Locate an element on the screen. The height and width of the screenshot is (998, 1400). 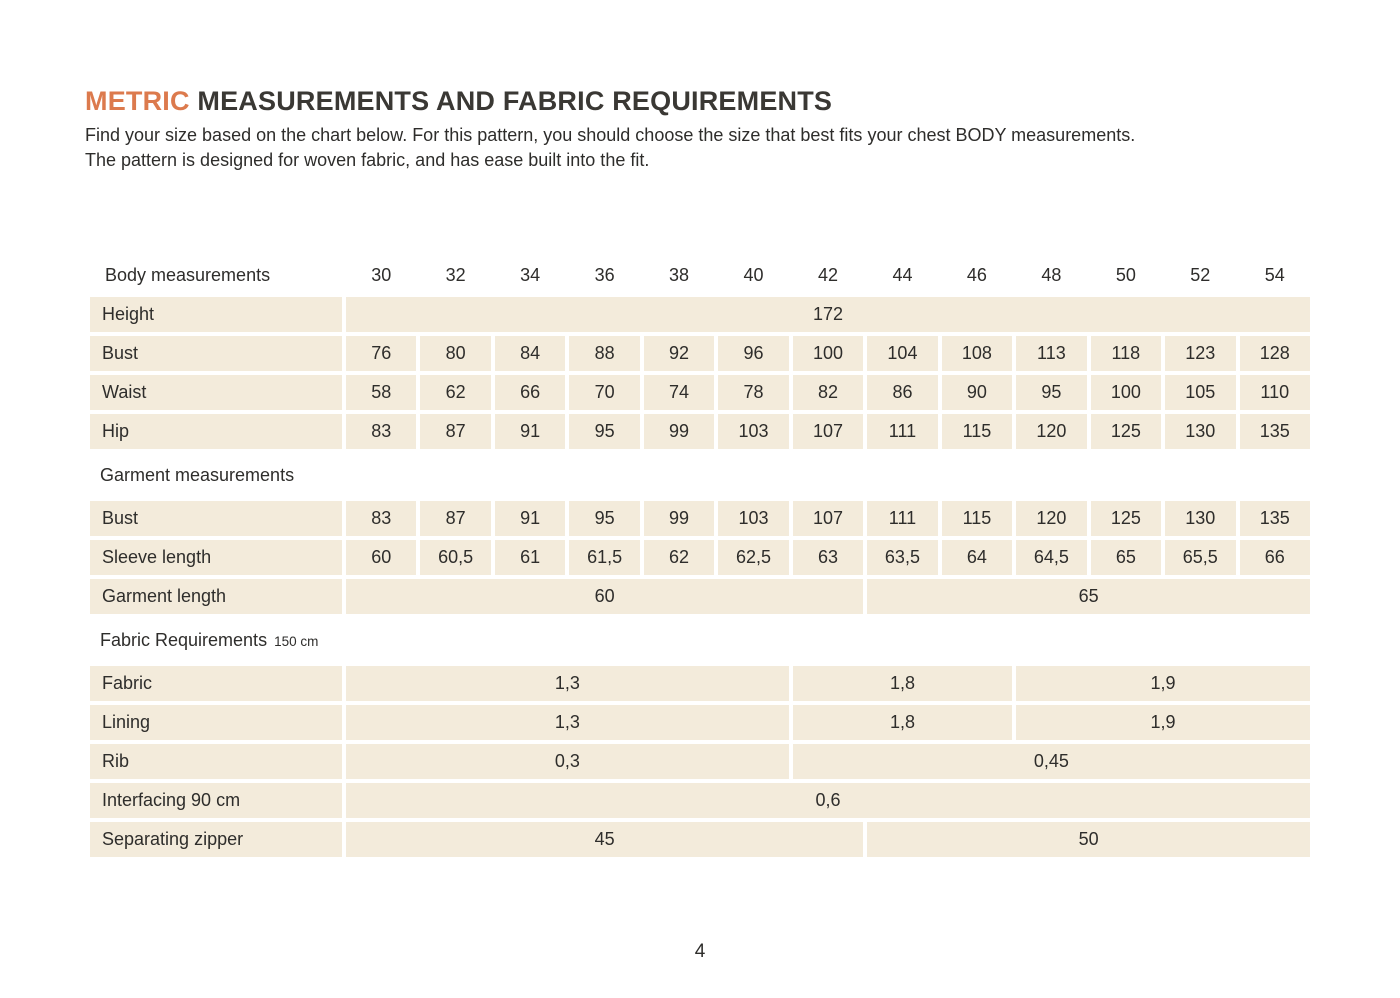
section-heading-label: Garment measurements is located at coordinates (197, 474).